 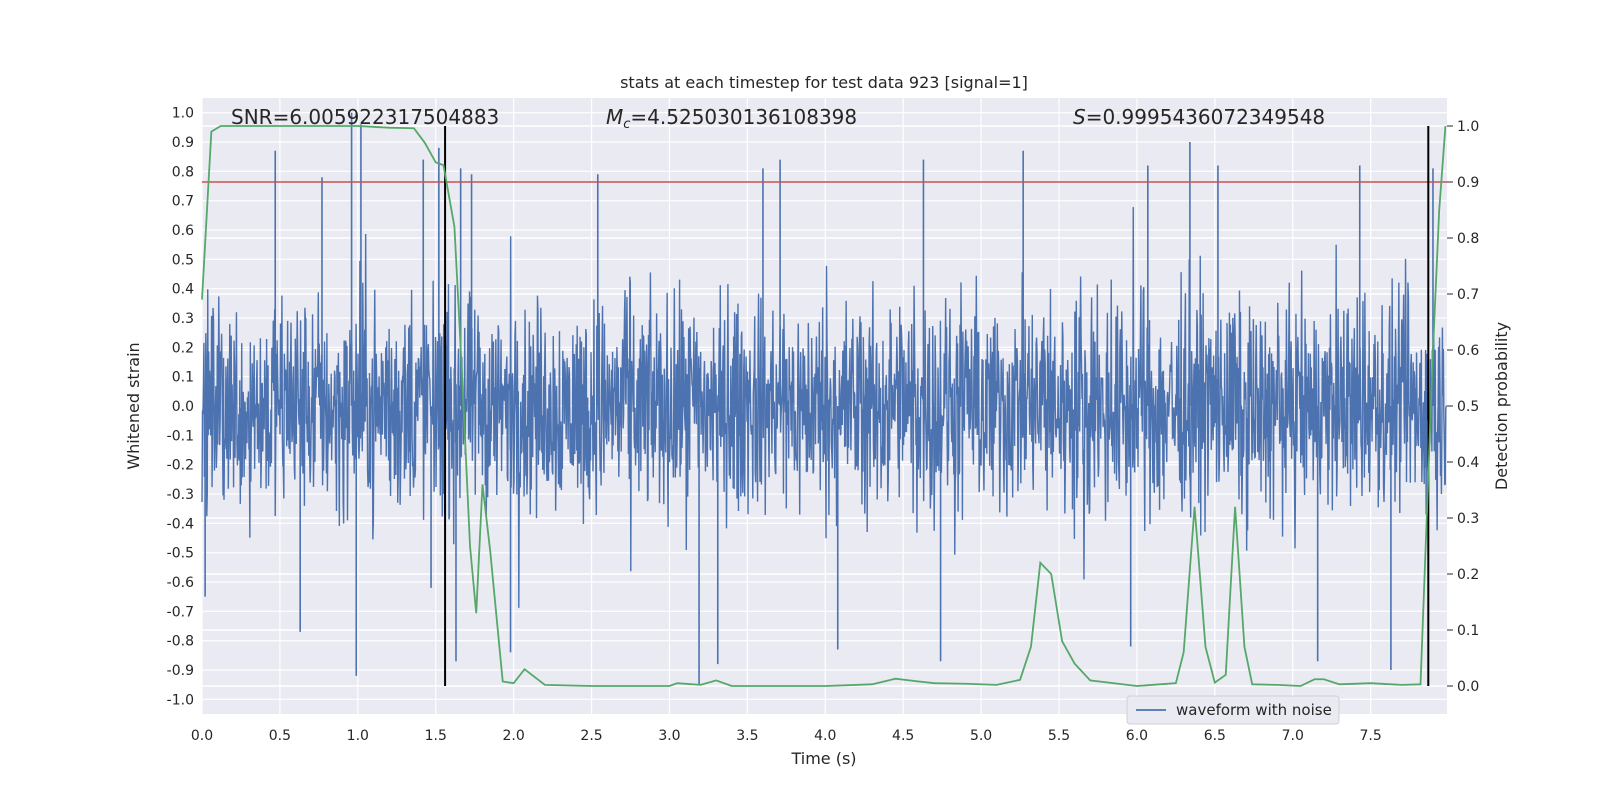 I want to click on left-y-tick-label: 0.8, so click(x=183, y=172).